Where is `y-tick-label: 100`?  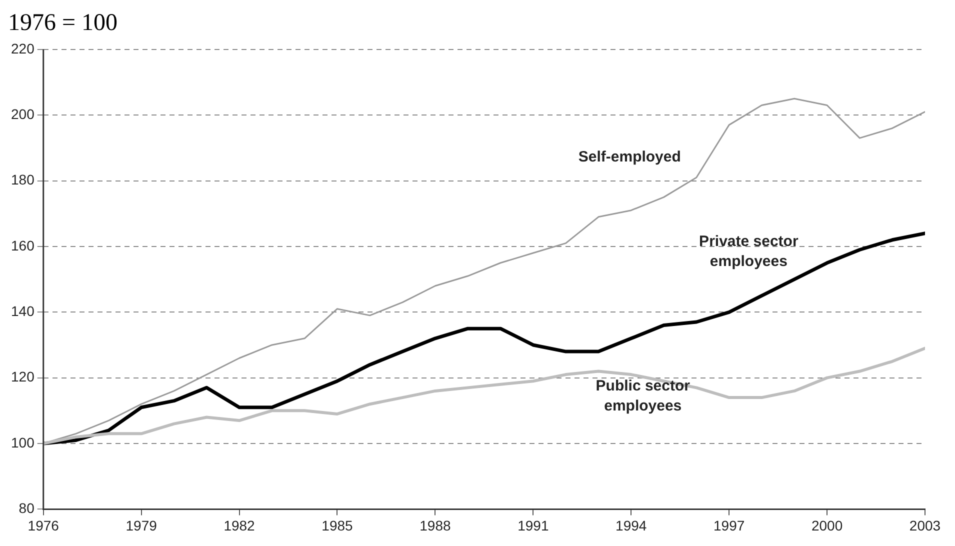 y-tick-label: 100 is located at coordinates (23, 442).